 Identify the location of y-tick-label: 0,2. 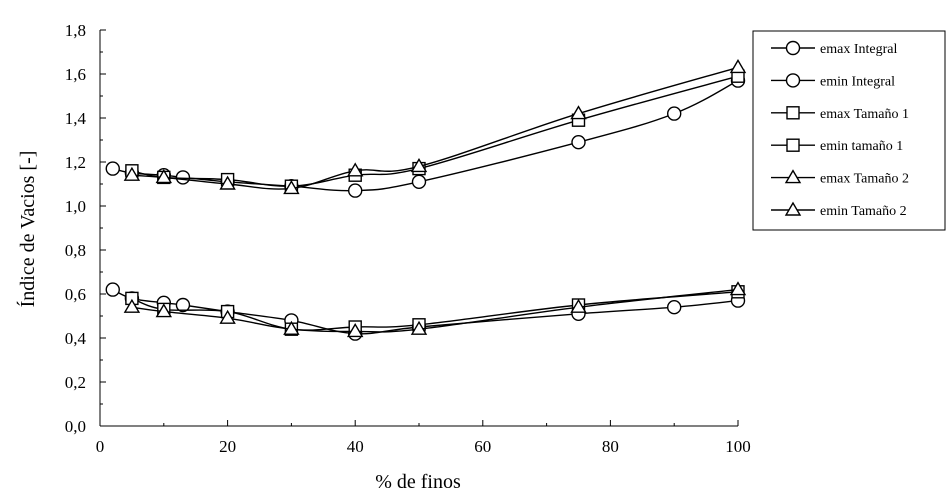
(75, 382).